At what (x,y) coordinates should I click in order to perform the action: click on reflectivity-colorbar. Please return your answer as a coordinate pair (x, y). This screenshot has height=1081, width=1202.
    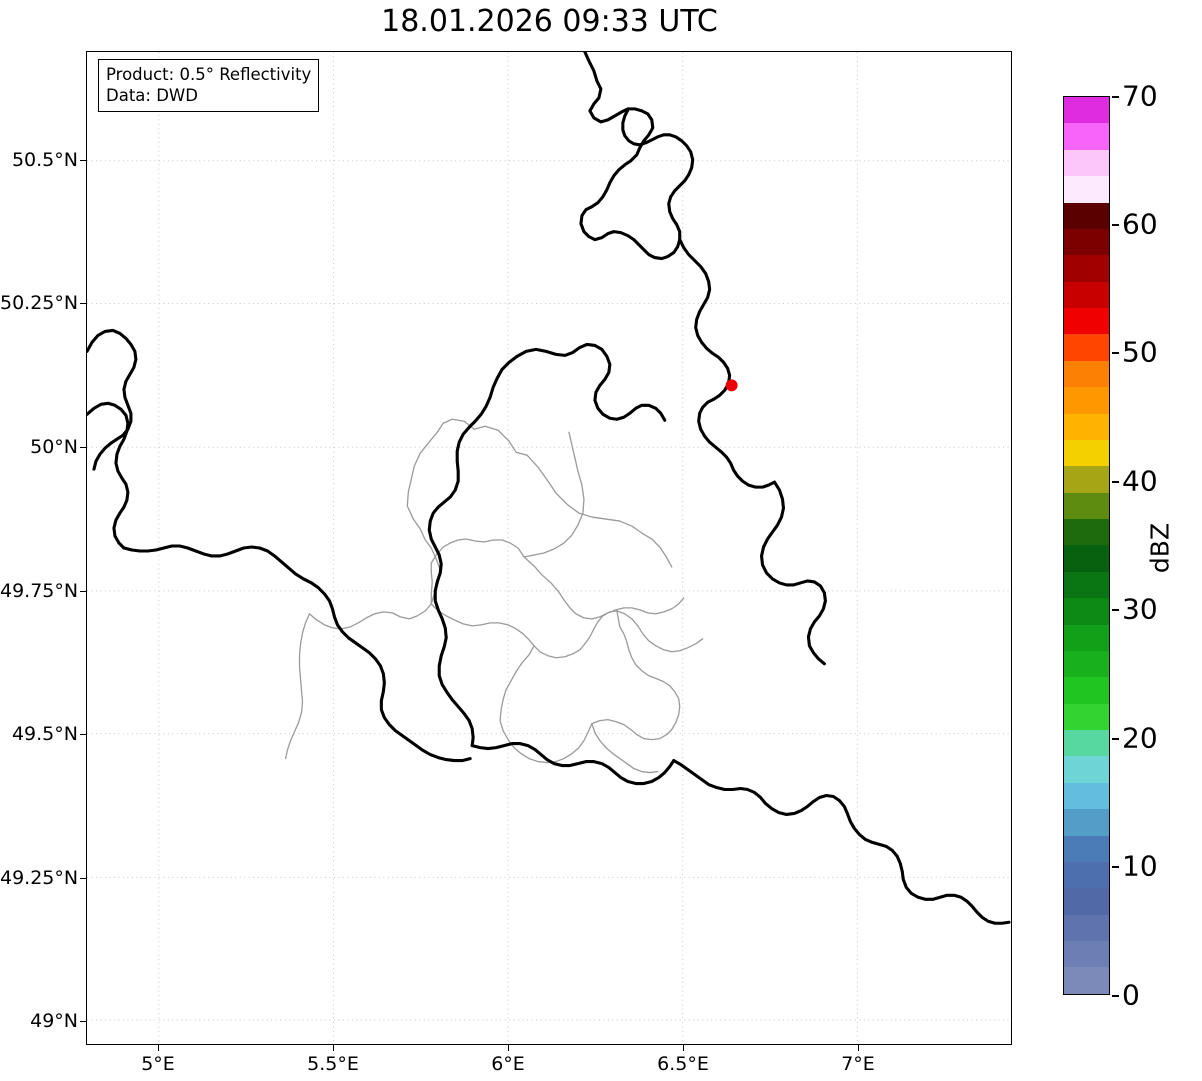
    Looking at the image, I should click on (1086, 545).